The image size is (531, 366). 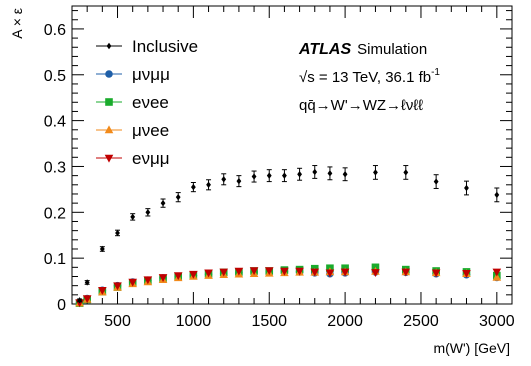 I want to click on process-label: qq̄→W'→WZ→ℓνℓℓ, so click(x=361, y=105).